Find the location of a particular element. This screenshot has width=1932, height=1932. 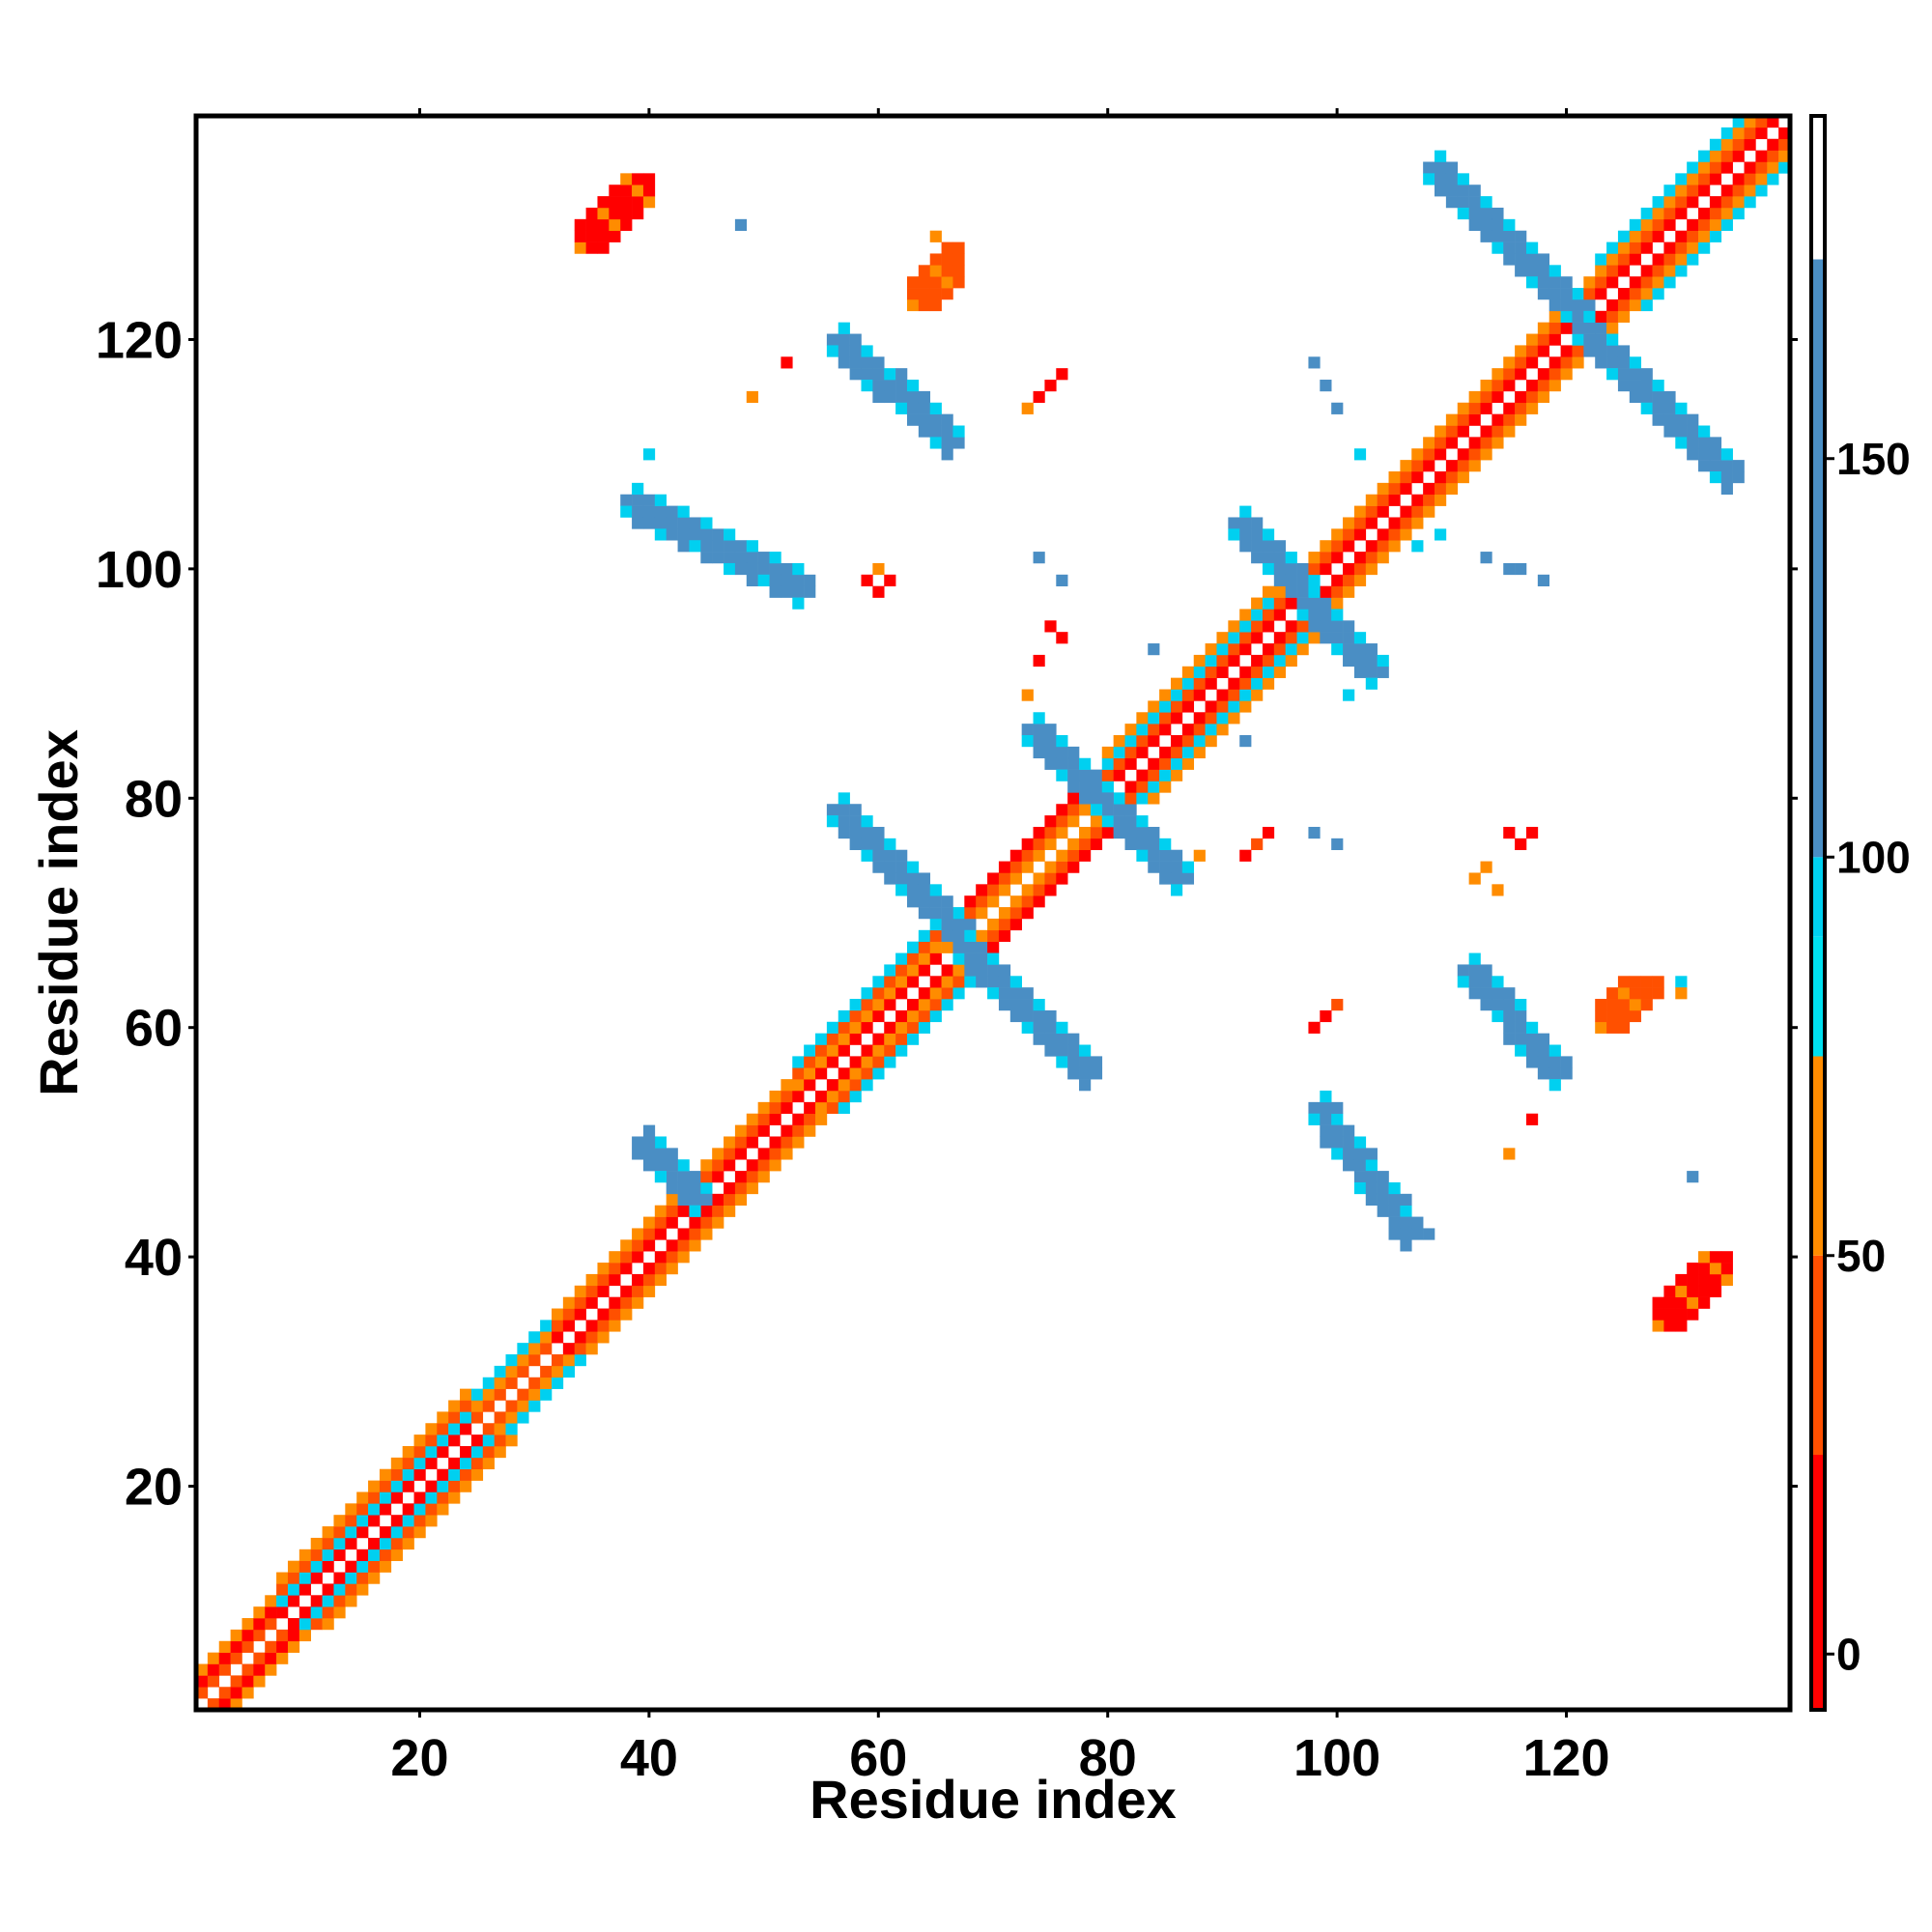

colorbar-tick-label: 0 is located at coordinates (1848, 1654).